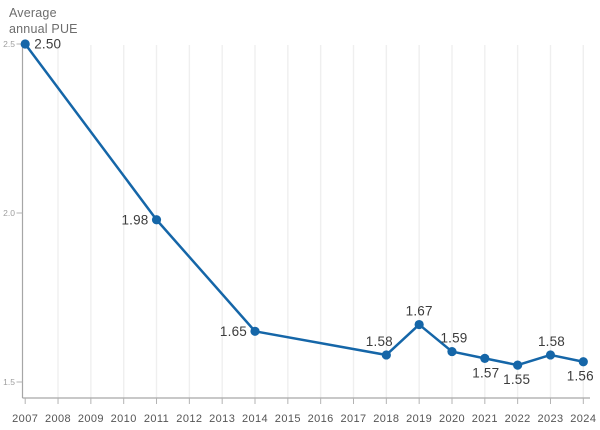 The height and width of the screenshot is (430, 600). Describe the element at coordinates (156, 419) in the screenshot. I see `x-tick-label: 2011` at that location.